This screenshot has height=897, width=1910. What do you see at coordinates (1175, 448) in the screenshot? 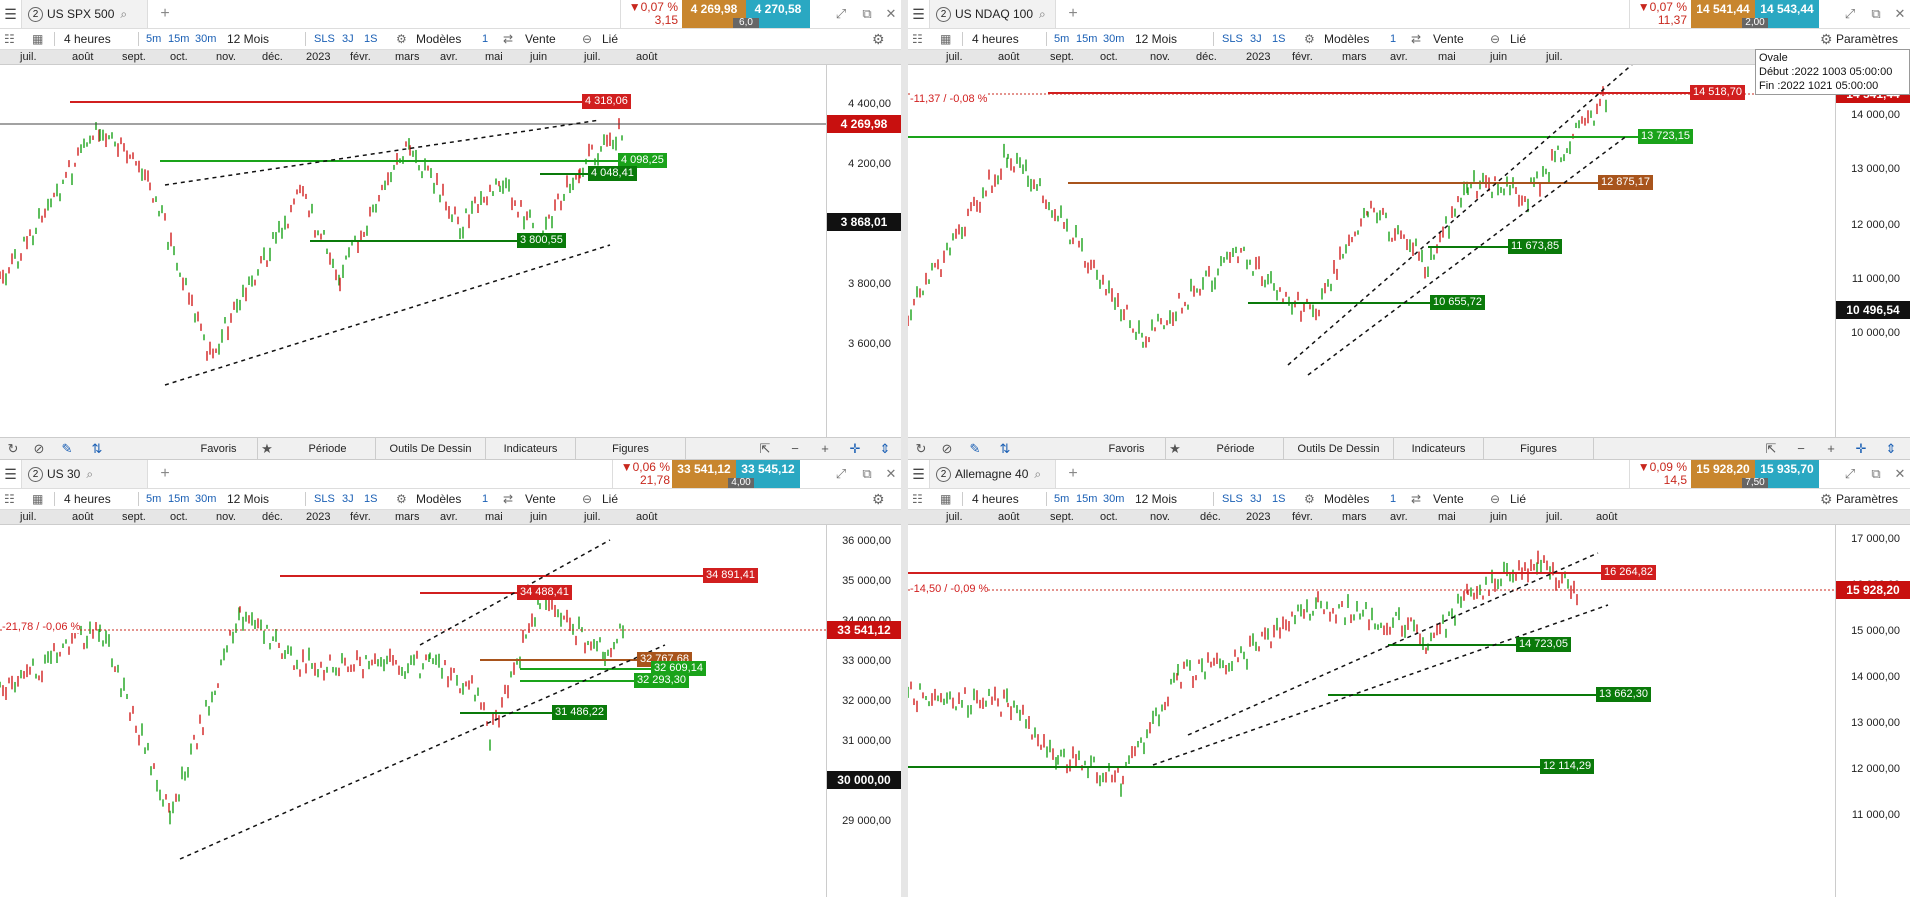
I see `star-icon: ★` at bounding box center [1175, 448].